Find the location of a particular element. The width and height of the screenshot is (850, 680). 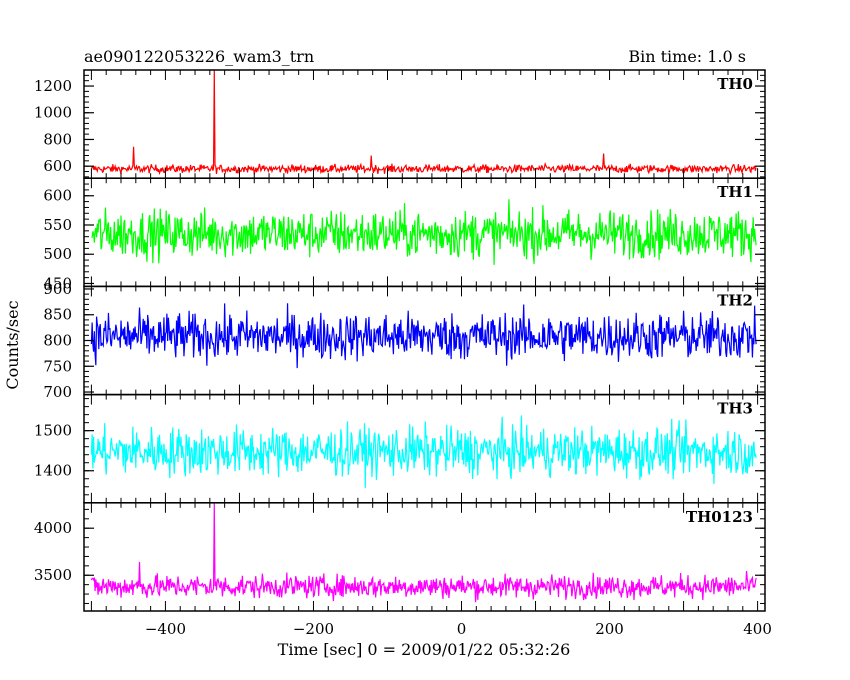

x-tick-label: −400 is located at coordinates (165, 629).